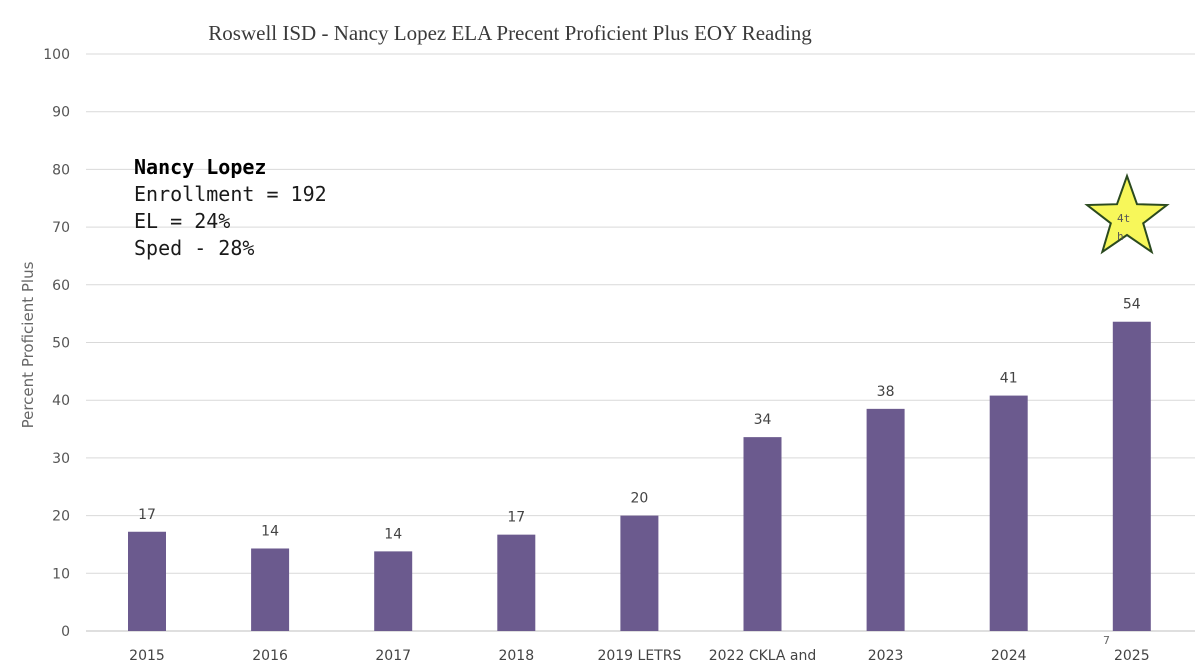 The height and width of the screenshot is (668, 1200). I want to click on x-category-label: 2018, so click(516, 656).